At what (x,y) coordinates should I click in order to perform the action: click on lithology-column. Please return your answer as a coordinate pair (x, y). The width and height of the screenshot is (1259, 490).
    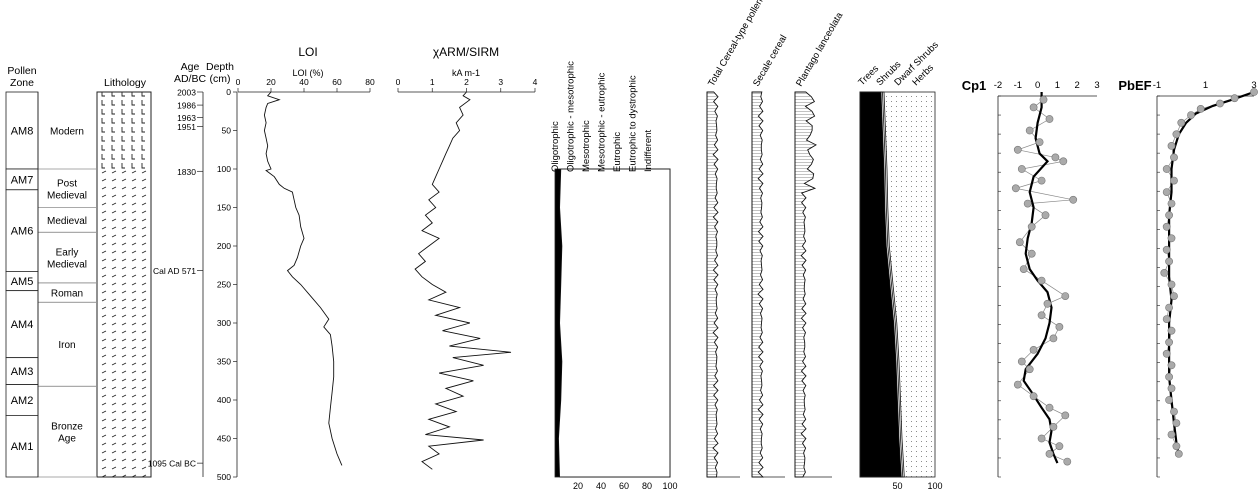
    Looking at the image, I should click on (124, 284).